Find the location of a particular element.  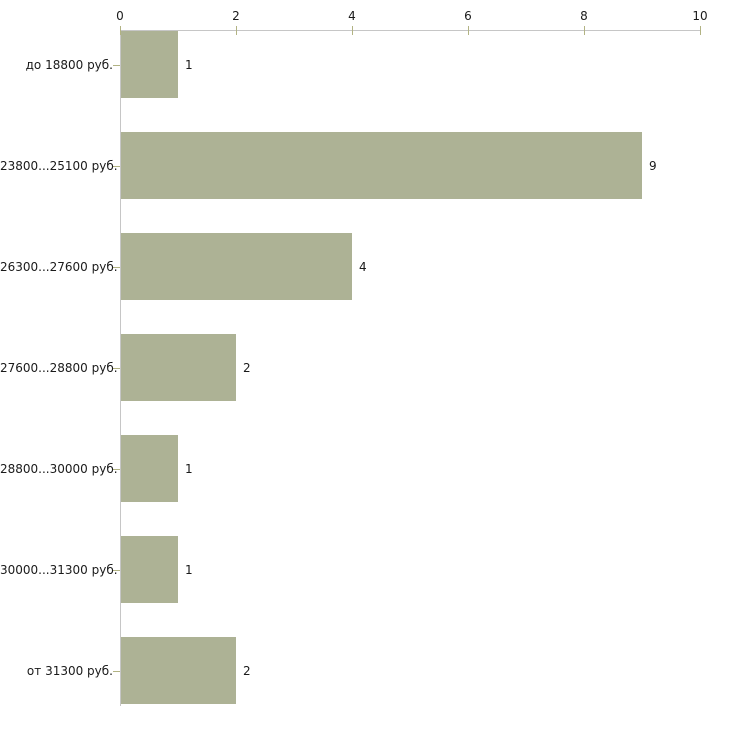

category-label: 27600...28800 руб. is located at coordinates (59, 368).